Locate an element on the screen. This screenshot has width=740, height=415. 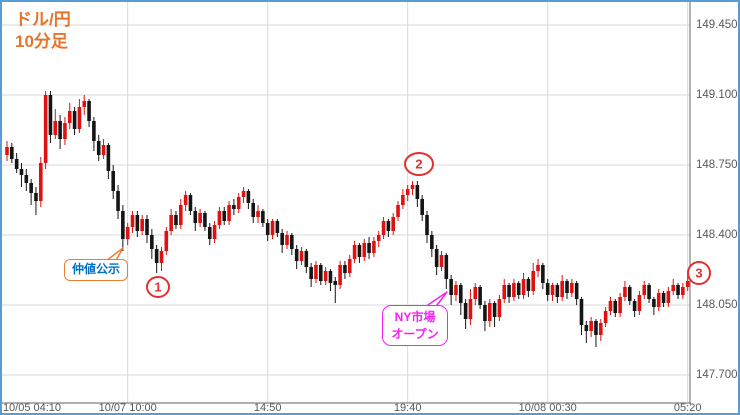
callout-nakane-label: 仲値公示 is located at coordinates (95, 269).